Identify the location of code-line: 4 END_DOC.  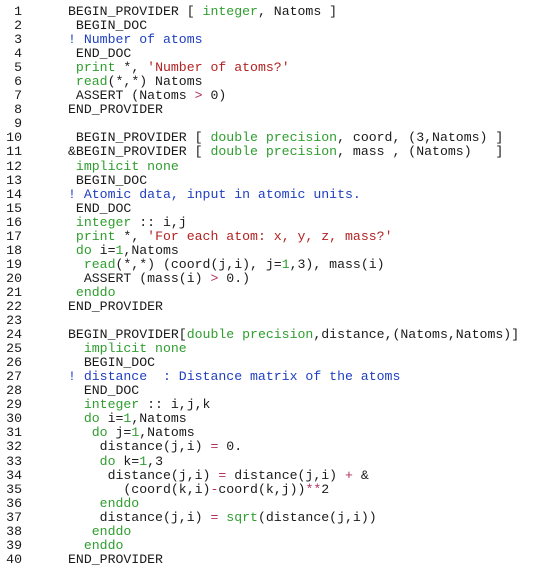
(269, 54).